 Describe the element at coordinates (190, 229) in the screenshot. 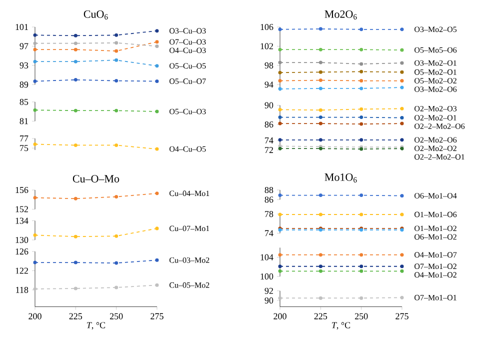

I see `series-label: Cu–07–Mo1` at that location.